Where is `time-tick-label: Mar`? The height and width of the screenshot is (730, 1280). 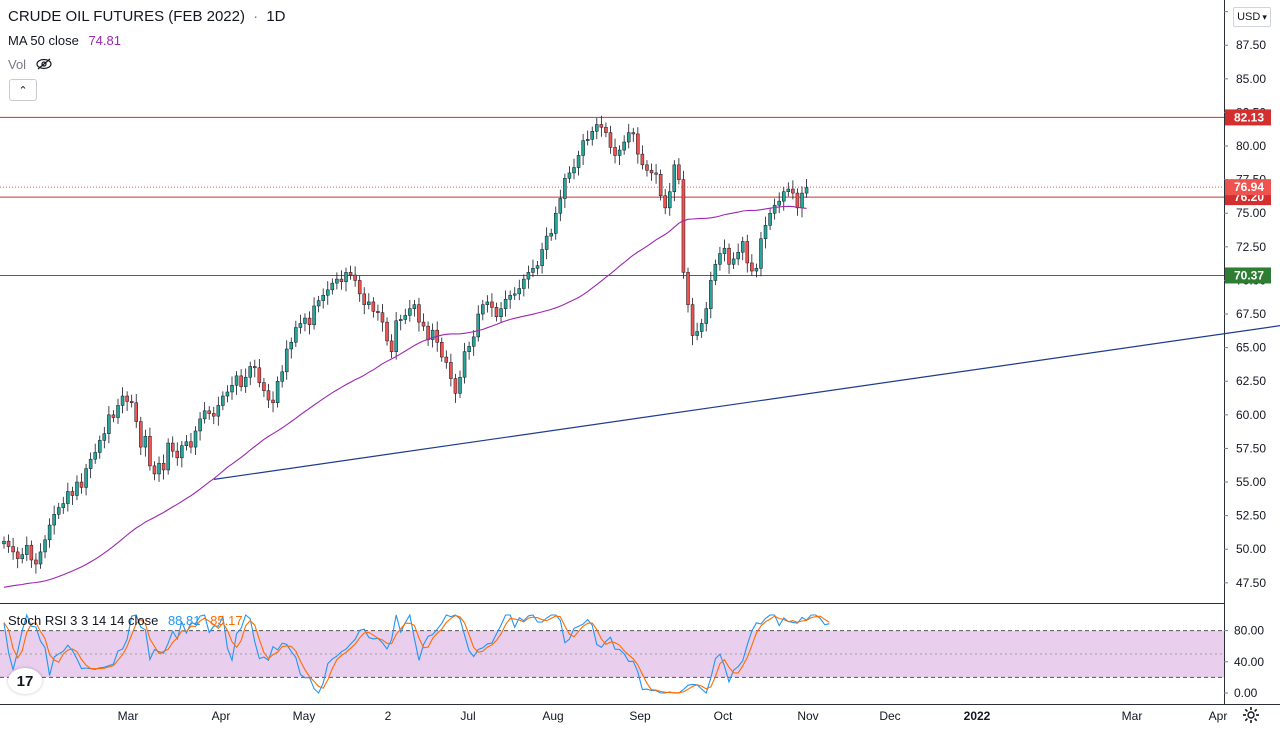 time-tick-label: Mar is located at coordinates (1132, 716).